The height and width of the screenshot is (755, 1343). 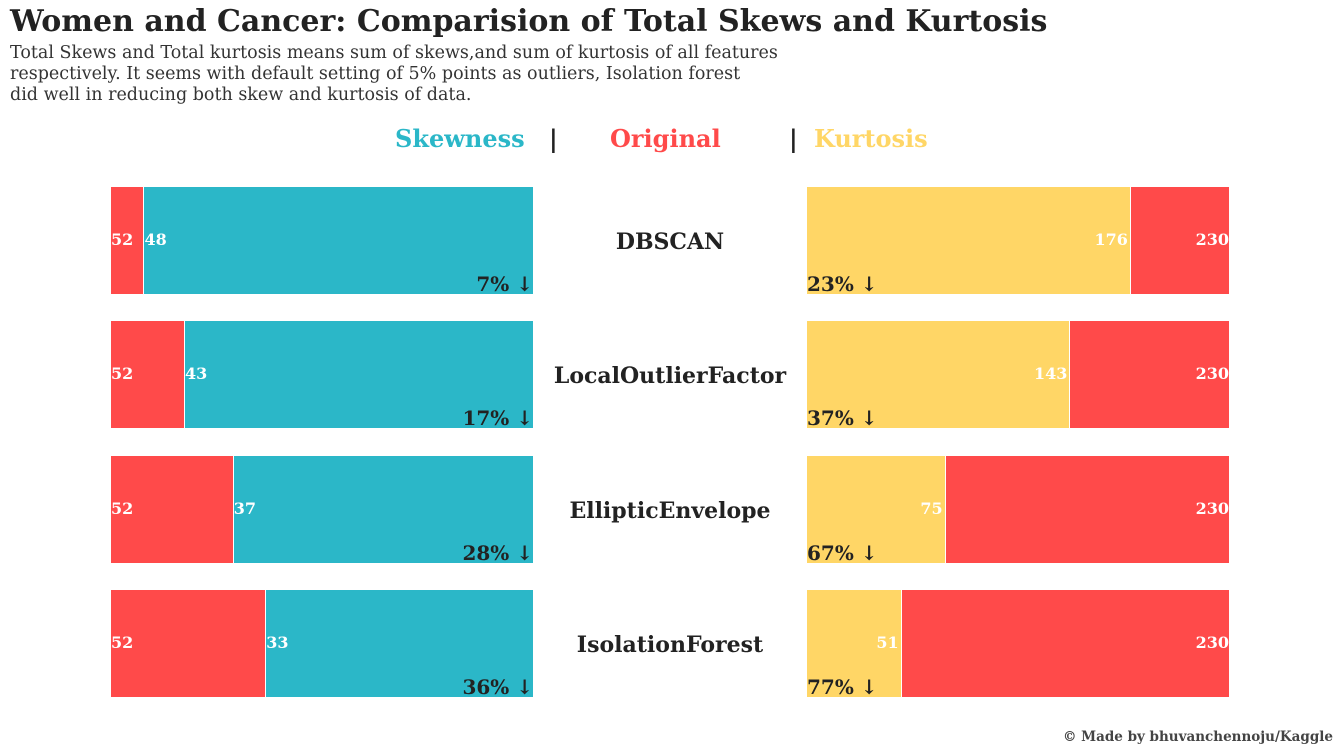 What do you see at coordinates (1197, 737) in the screenshot?
I see `credit-text: © Made by bhuvanchennoju/Kaggle` at bounding box center [1197, 737].